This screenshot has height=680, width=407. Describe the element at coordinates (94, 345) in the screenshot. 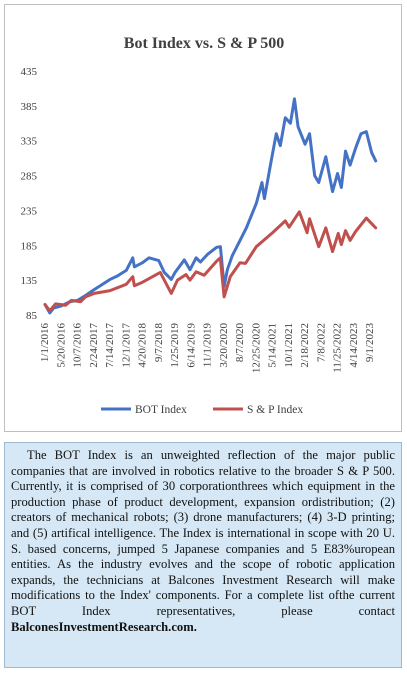

I see `x-tick-label: 2/24/2017` at that location.